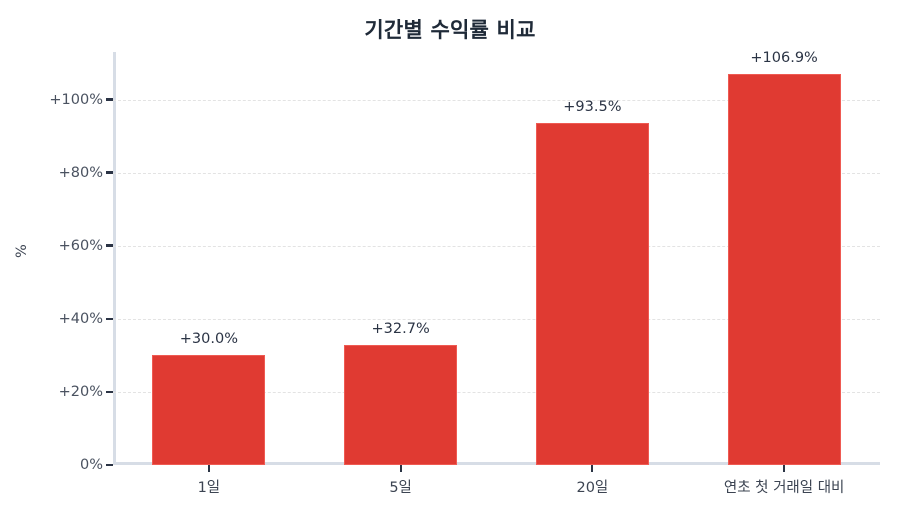 Image resolution: width=900 pixels, height=514 pixels. I want to click on y-tick-label: +100%, so click(76, 99).